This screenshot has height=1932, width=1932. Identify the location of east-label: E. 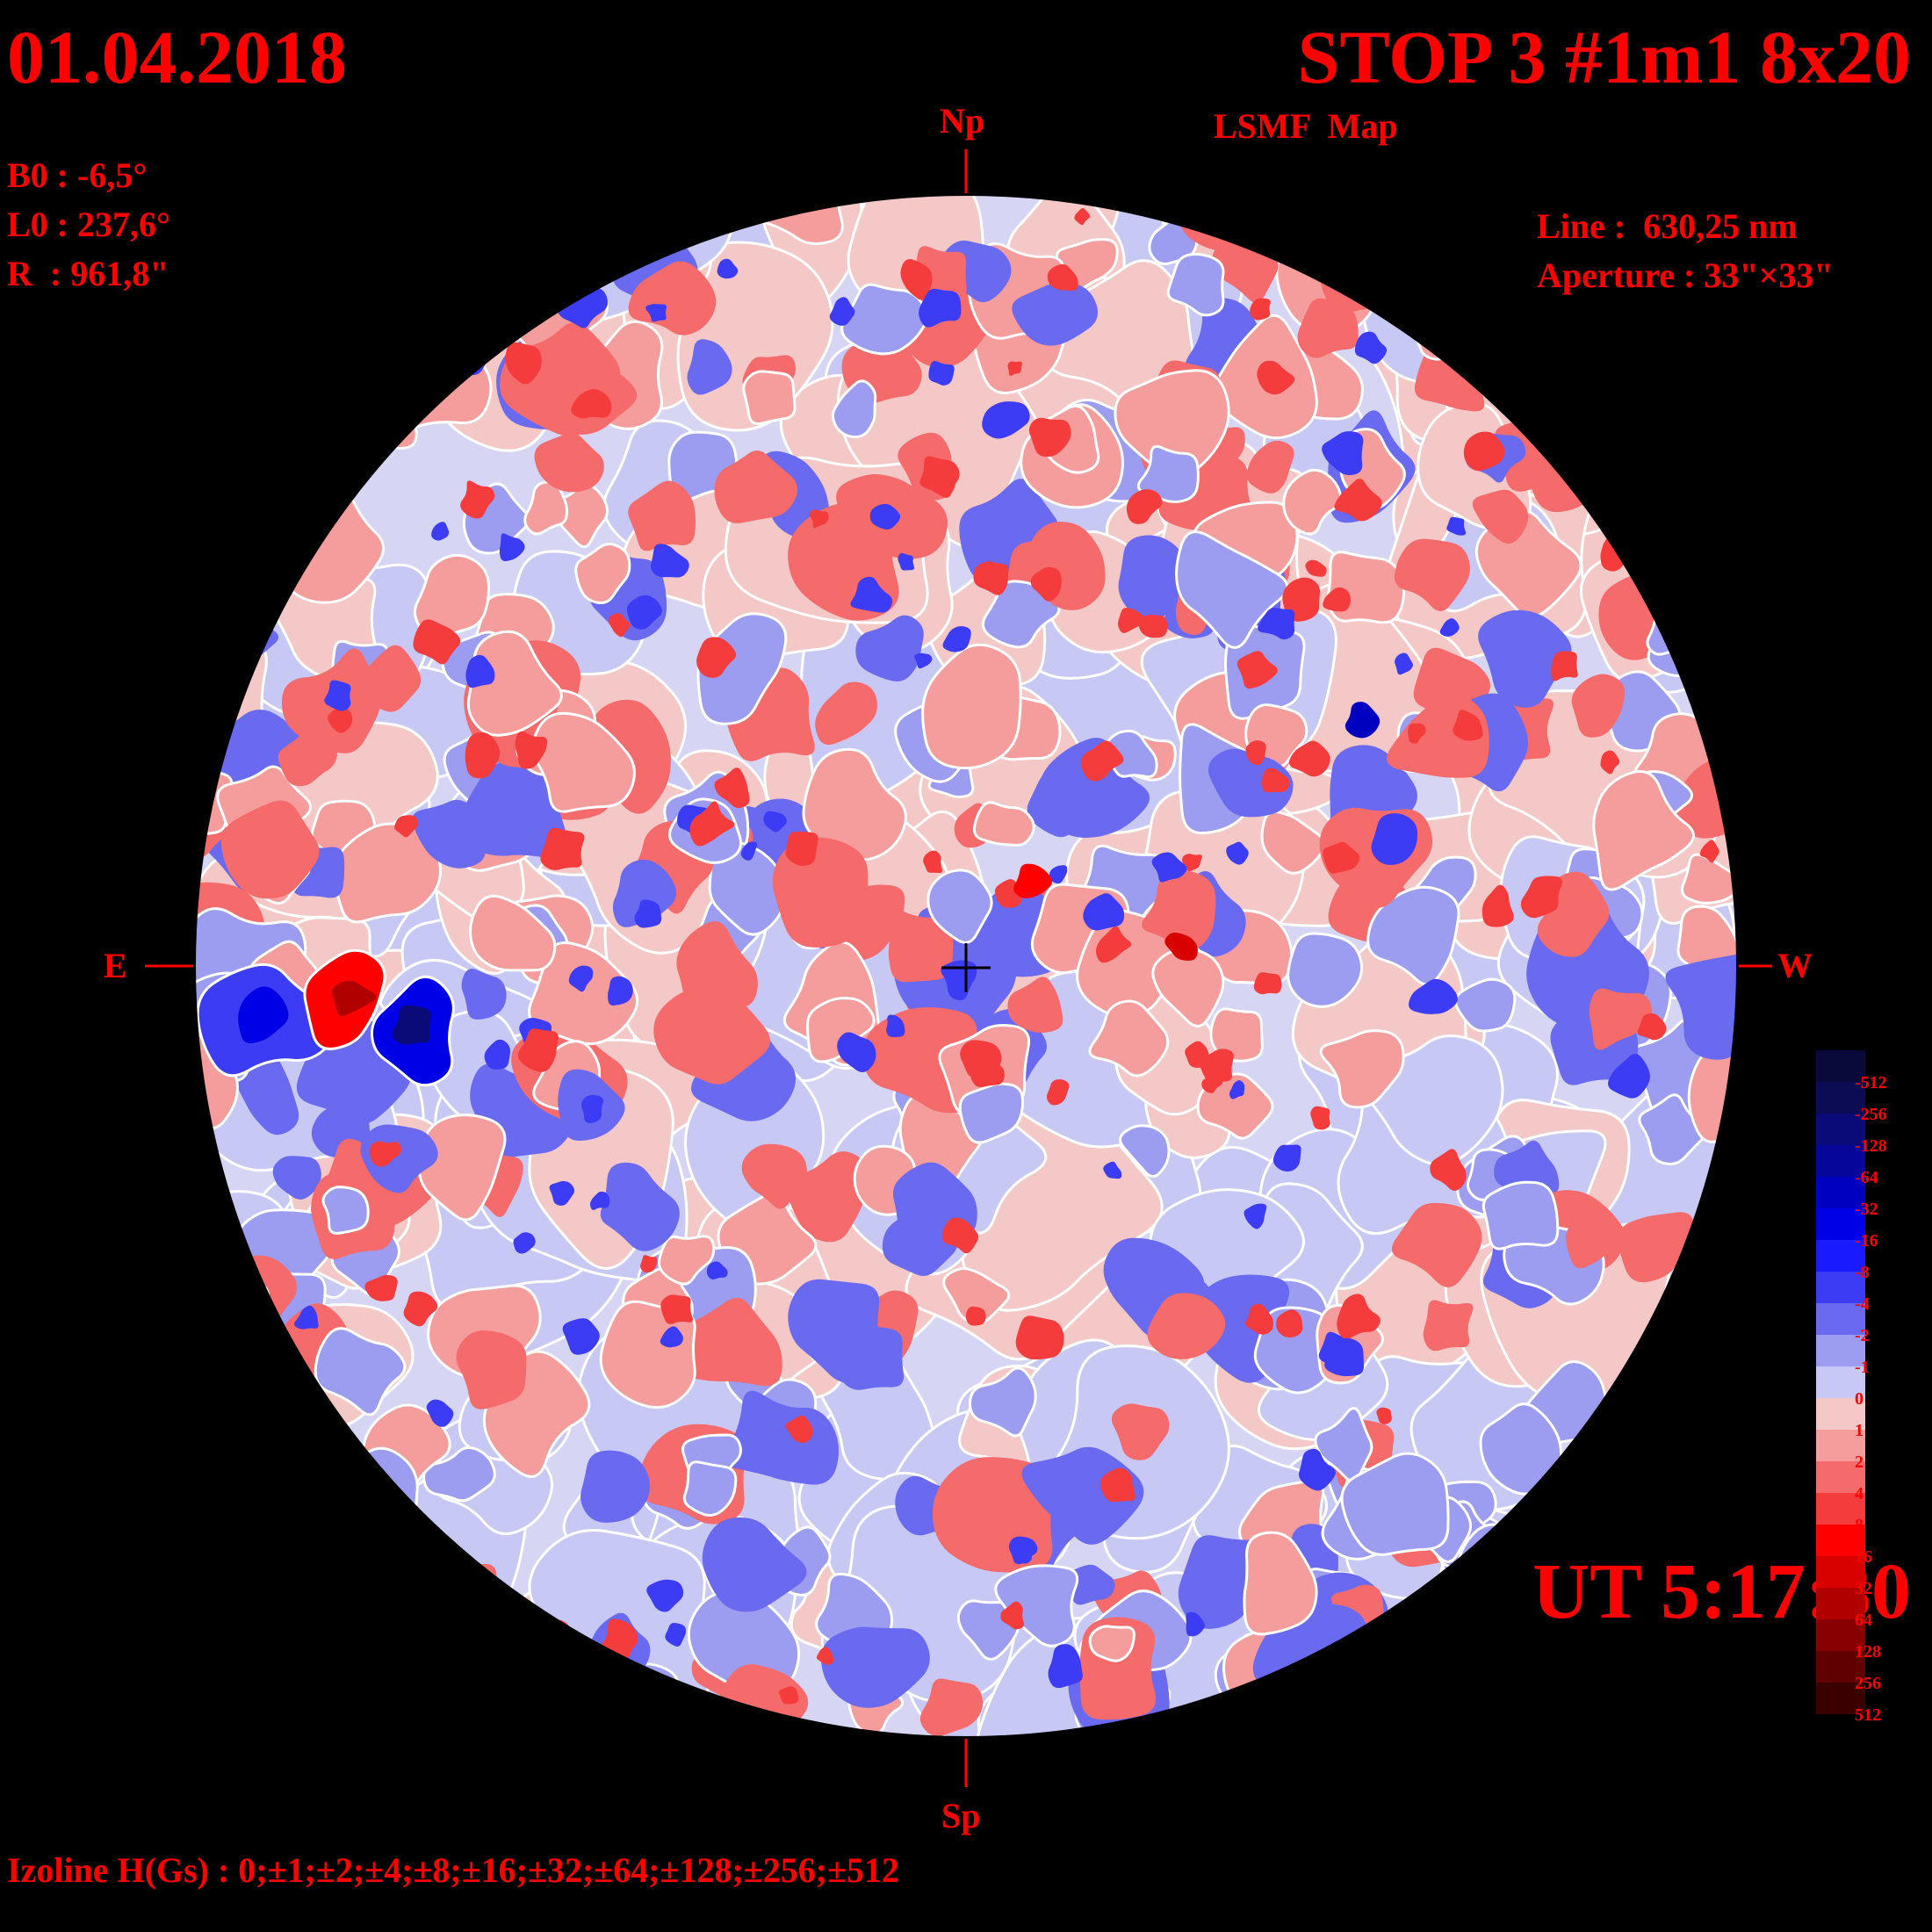
(115, 965).